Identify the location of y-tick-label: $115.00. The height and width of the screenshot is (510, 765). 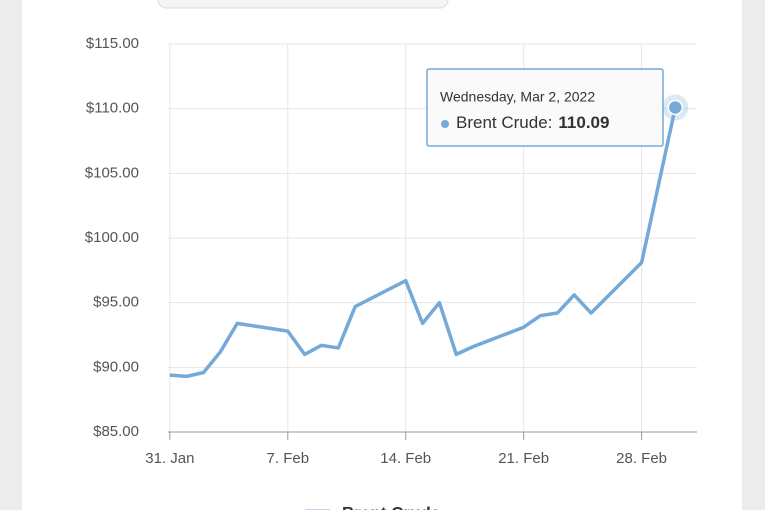
(112, 43).